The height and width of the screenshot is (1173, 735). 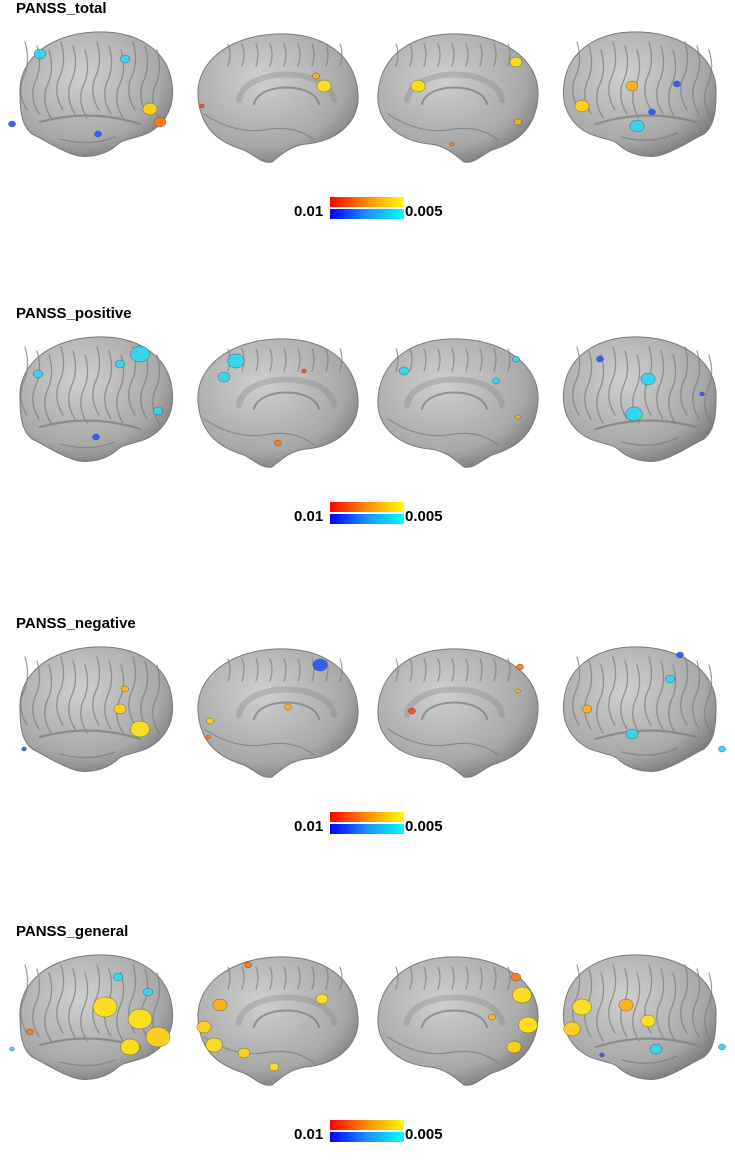 I want to click on panel-title: PANSS_general, so click(x=72, y=931).